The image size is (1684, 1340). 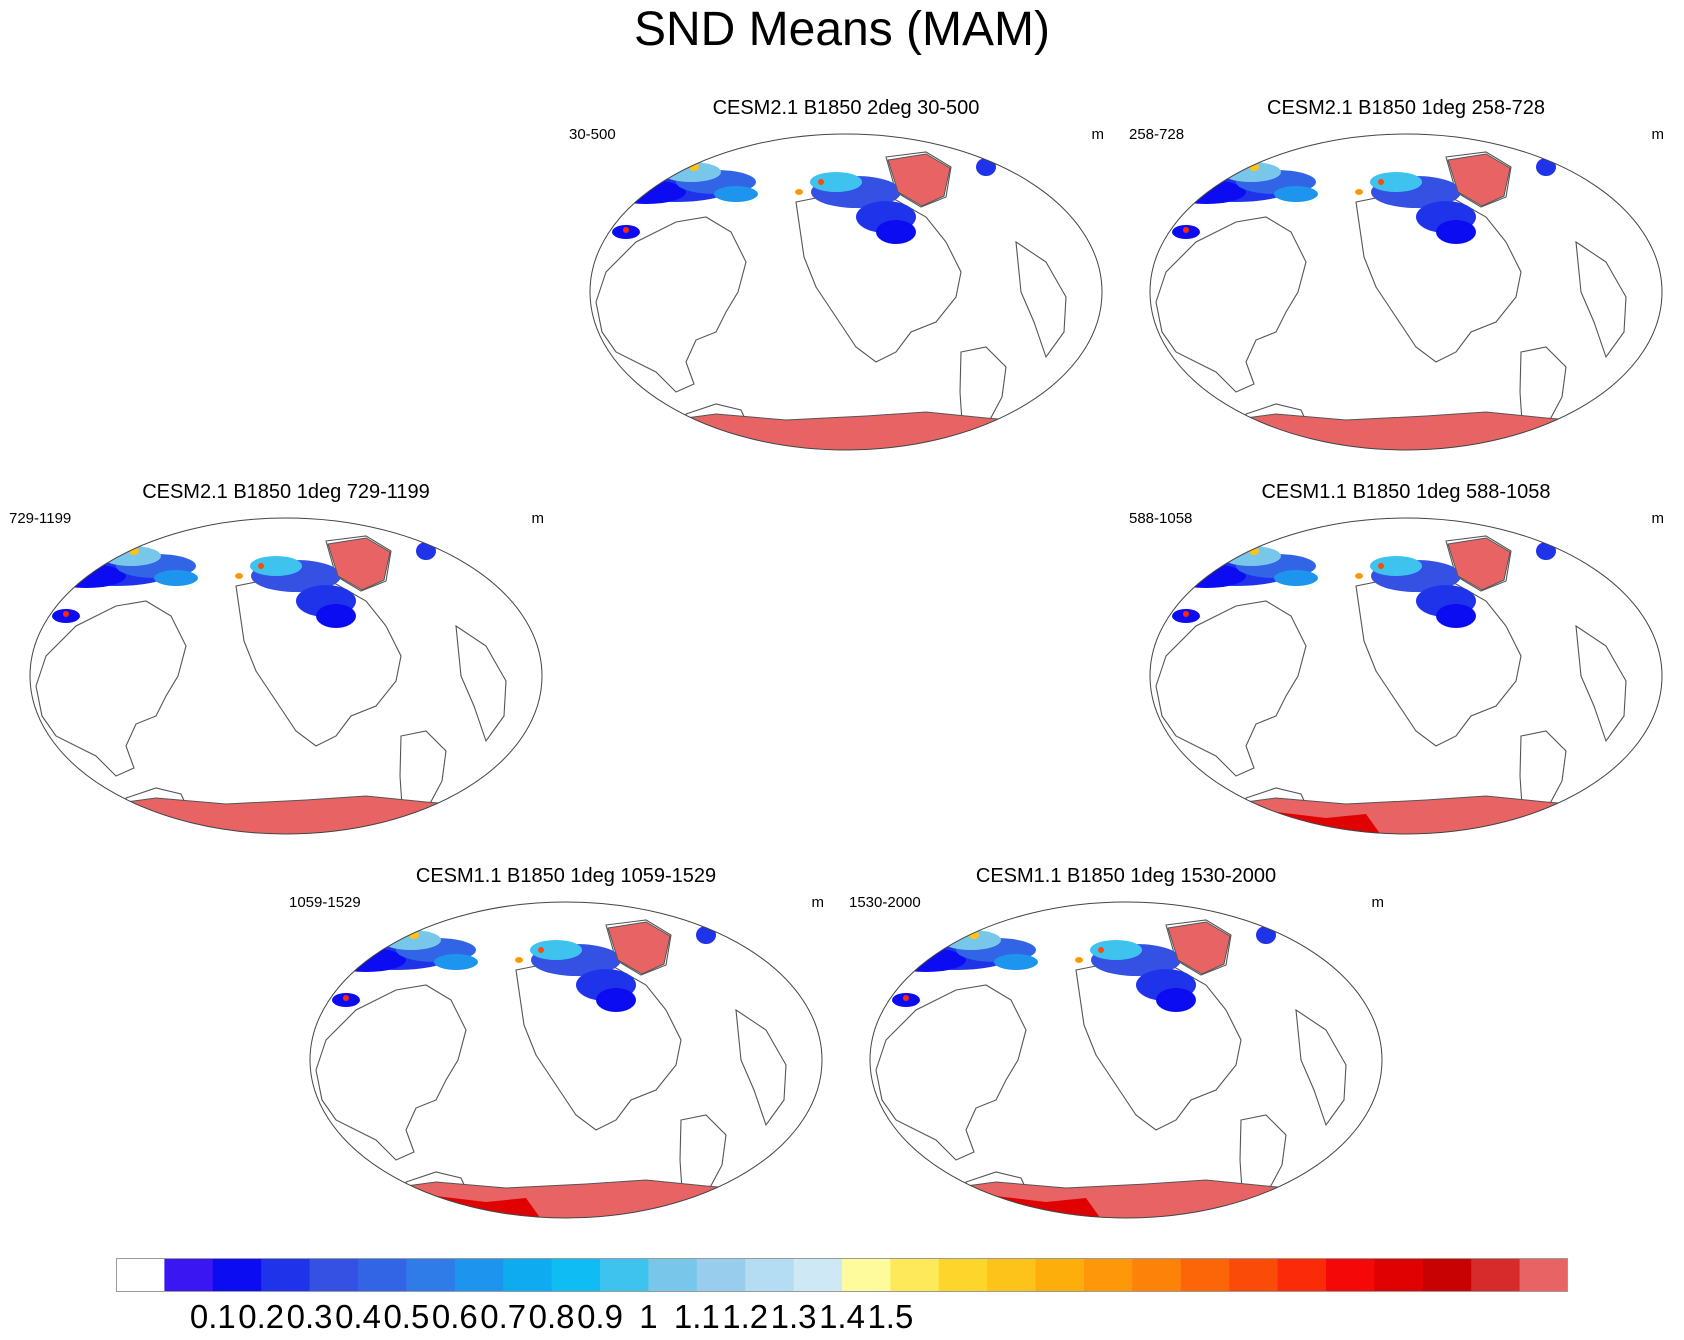 I want to click on colorbar-border, so click(x=842, y=1275).